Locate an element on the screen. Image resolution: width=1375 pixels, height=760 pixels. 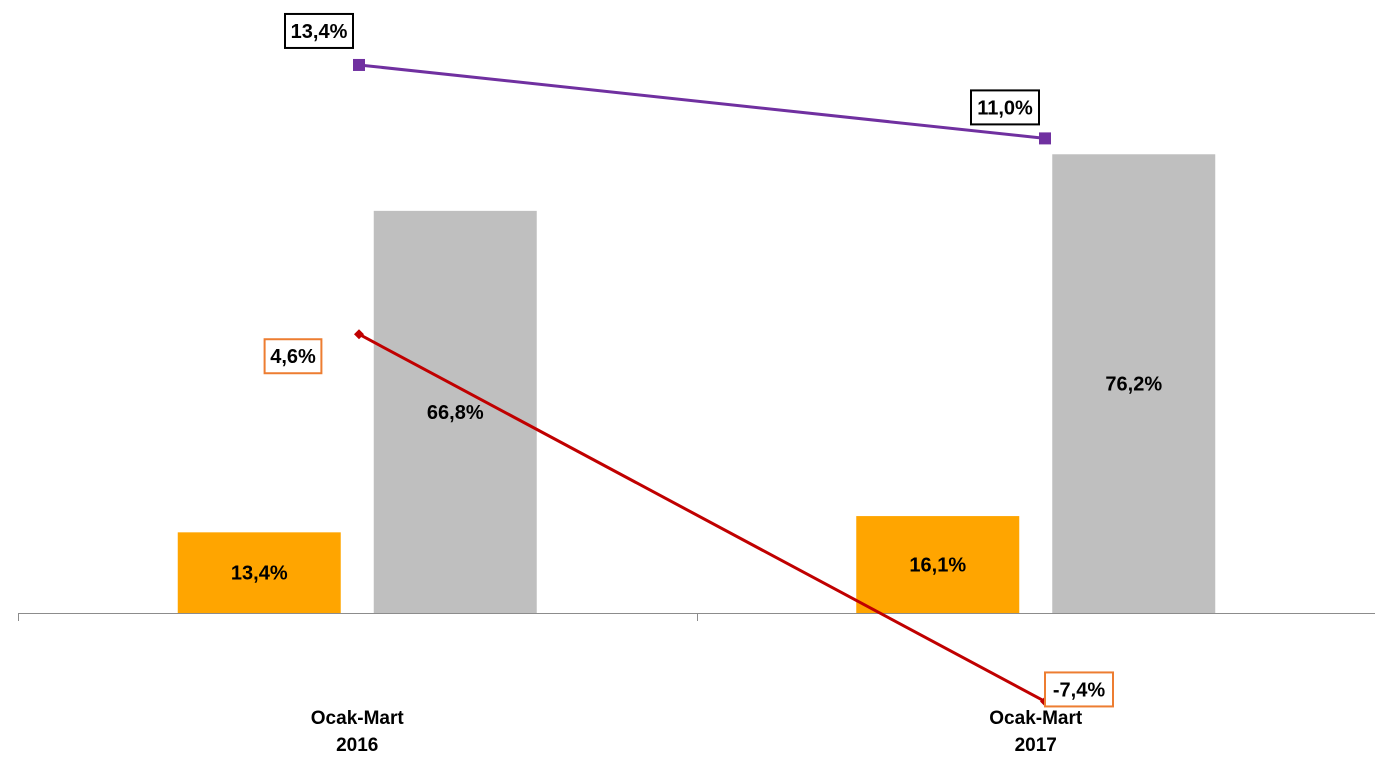
line-point-s1-p0 is located at coordinates (359, 334).